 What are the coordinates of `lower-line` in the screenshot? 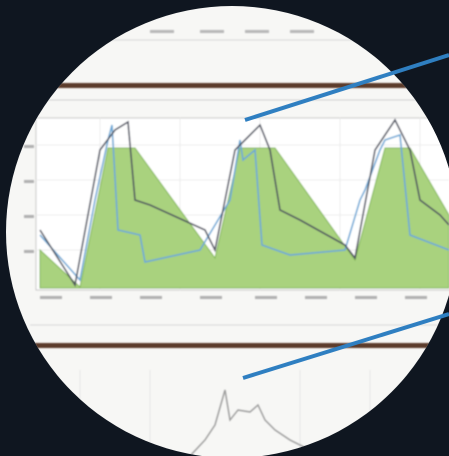 It's located at (250, 422).